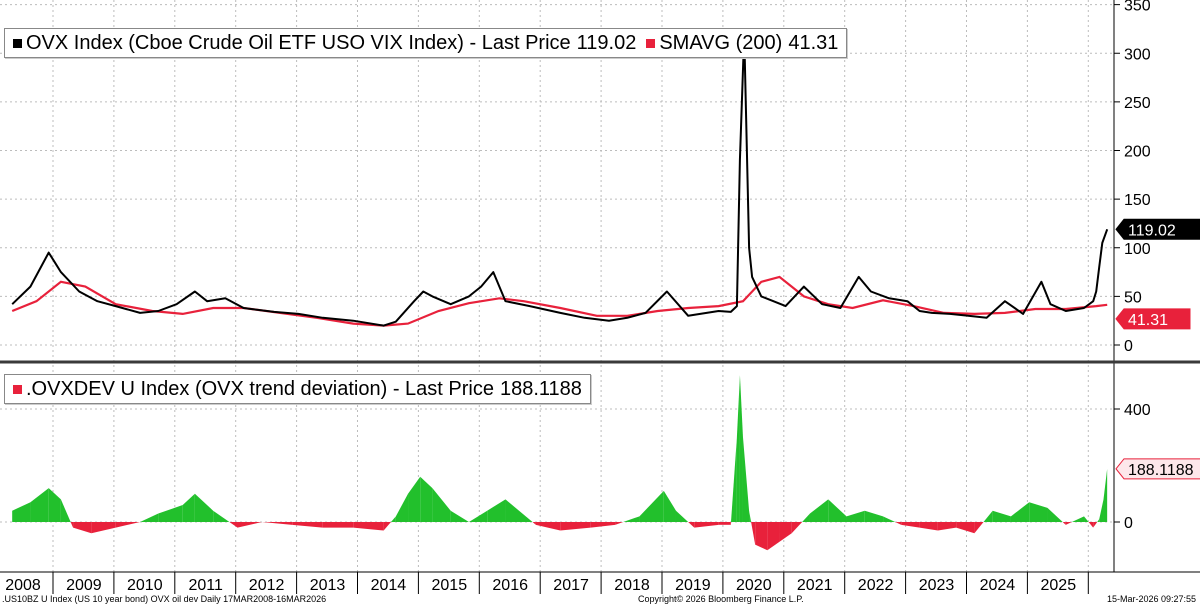  Describe the element at coordinates (754, 585) in the screenshot. I see `x-year-label: 2020` at that location.